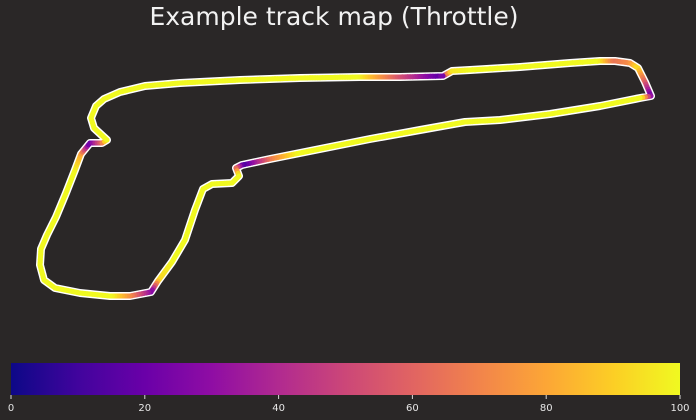  I want to click on colorbar-tick-label: 20, so click(144, 408).